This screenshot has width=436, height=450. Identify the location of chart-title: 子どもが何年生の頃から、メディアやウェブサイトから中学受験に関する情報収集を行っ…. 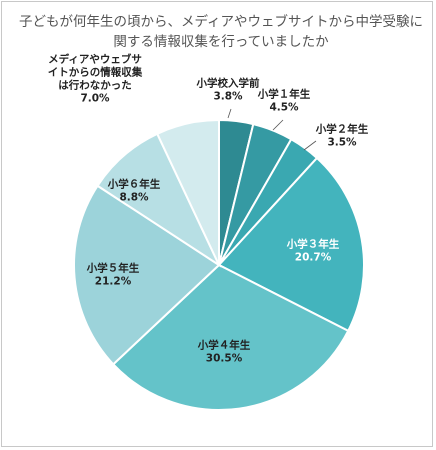
(221, 32).